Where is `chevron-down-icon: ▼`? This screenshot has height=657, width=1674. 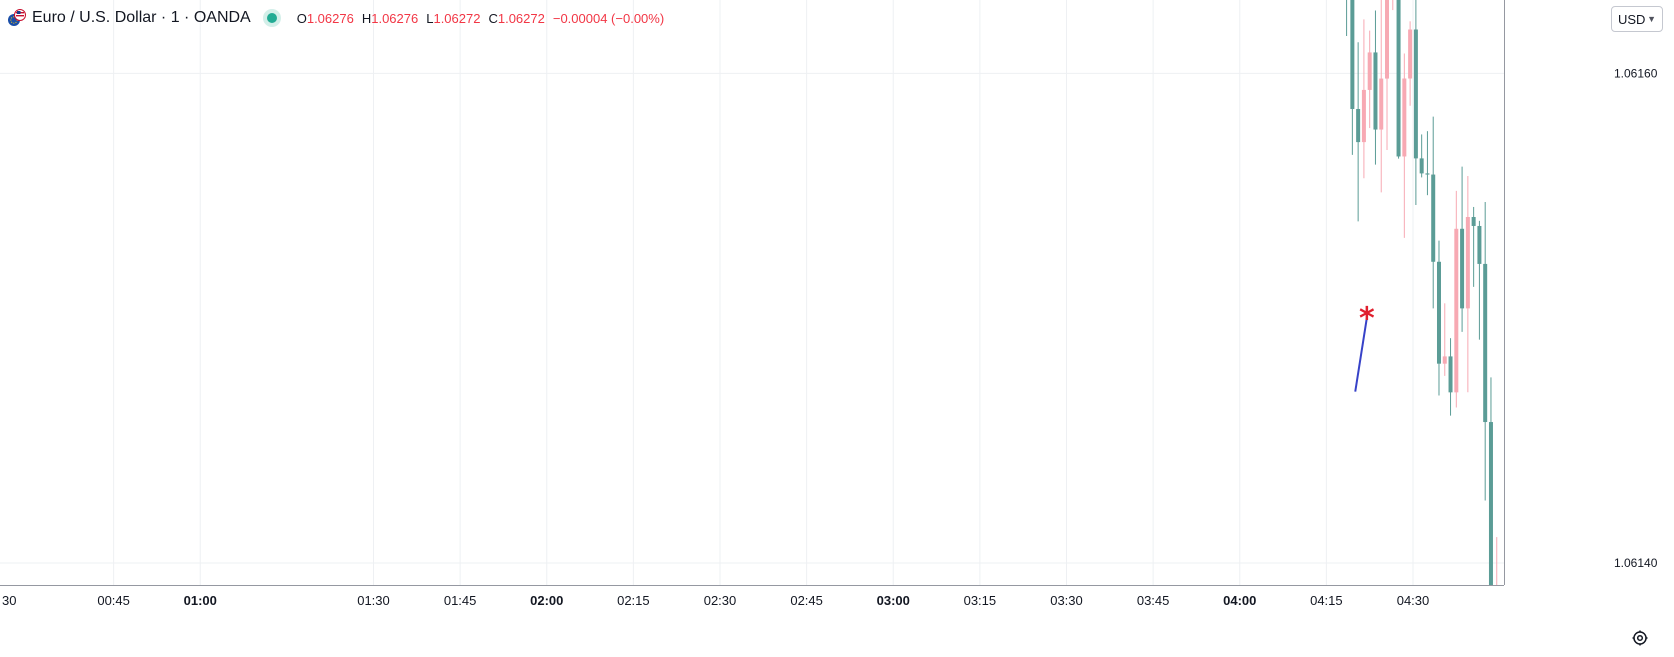 chevron-down-icon: ▼ is located at coordinates (1651, 19).